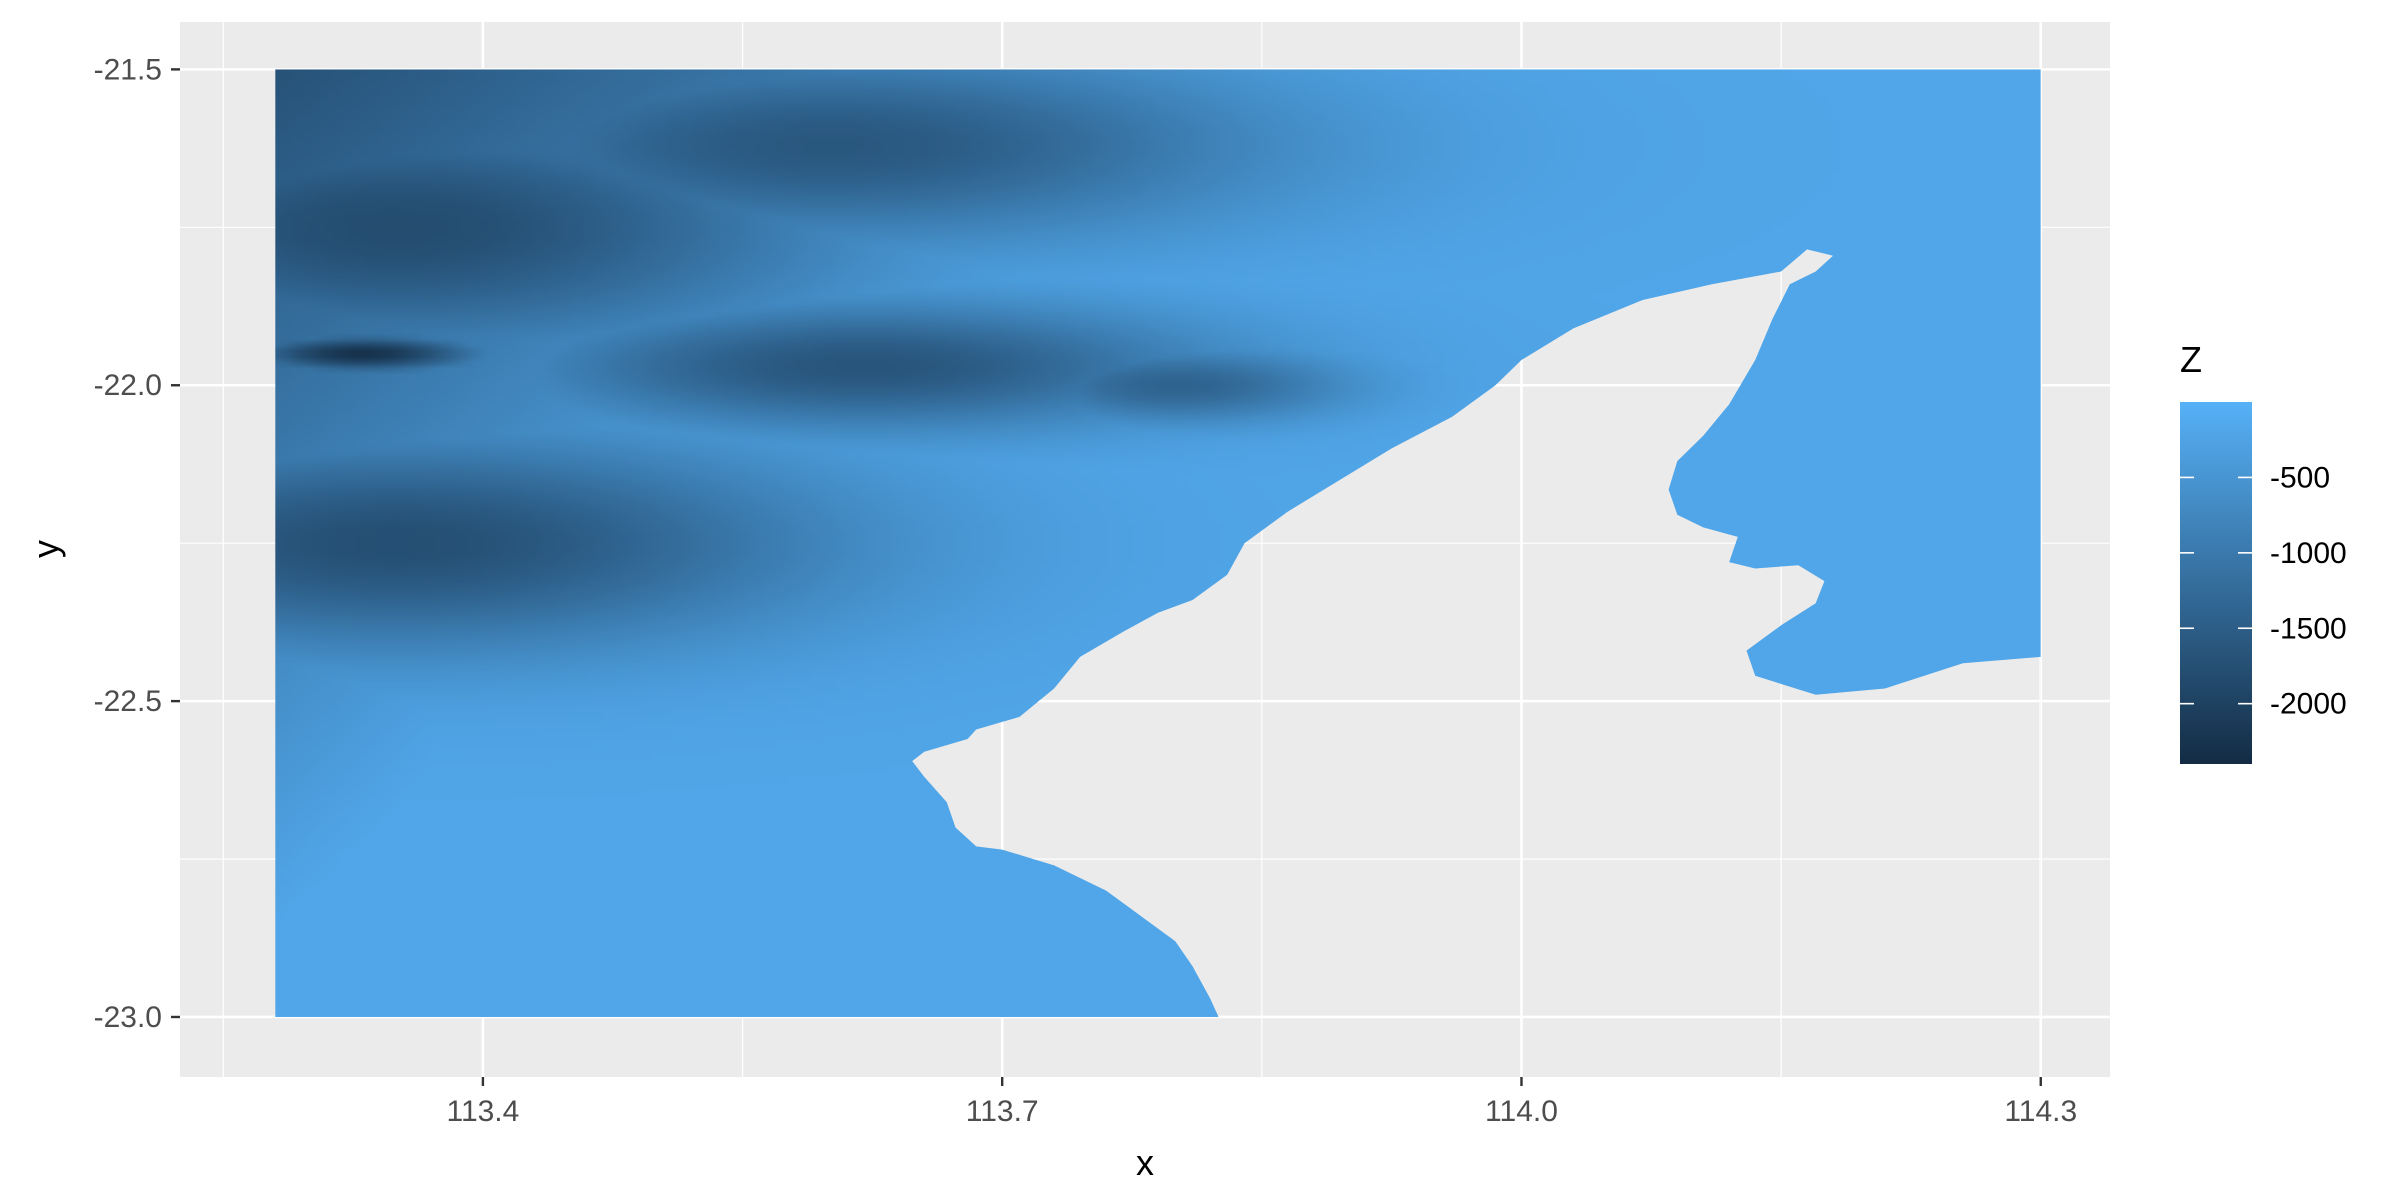 The image size is (2400, 1200). Describe the element at coordinates (2308, 553) in the screenshot. I see `legend-tick-label: -1000` at that location.